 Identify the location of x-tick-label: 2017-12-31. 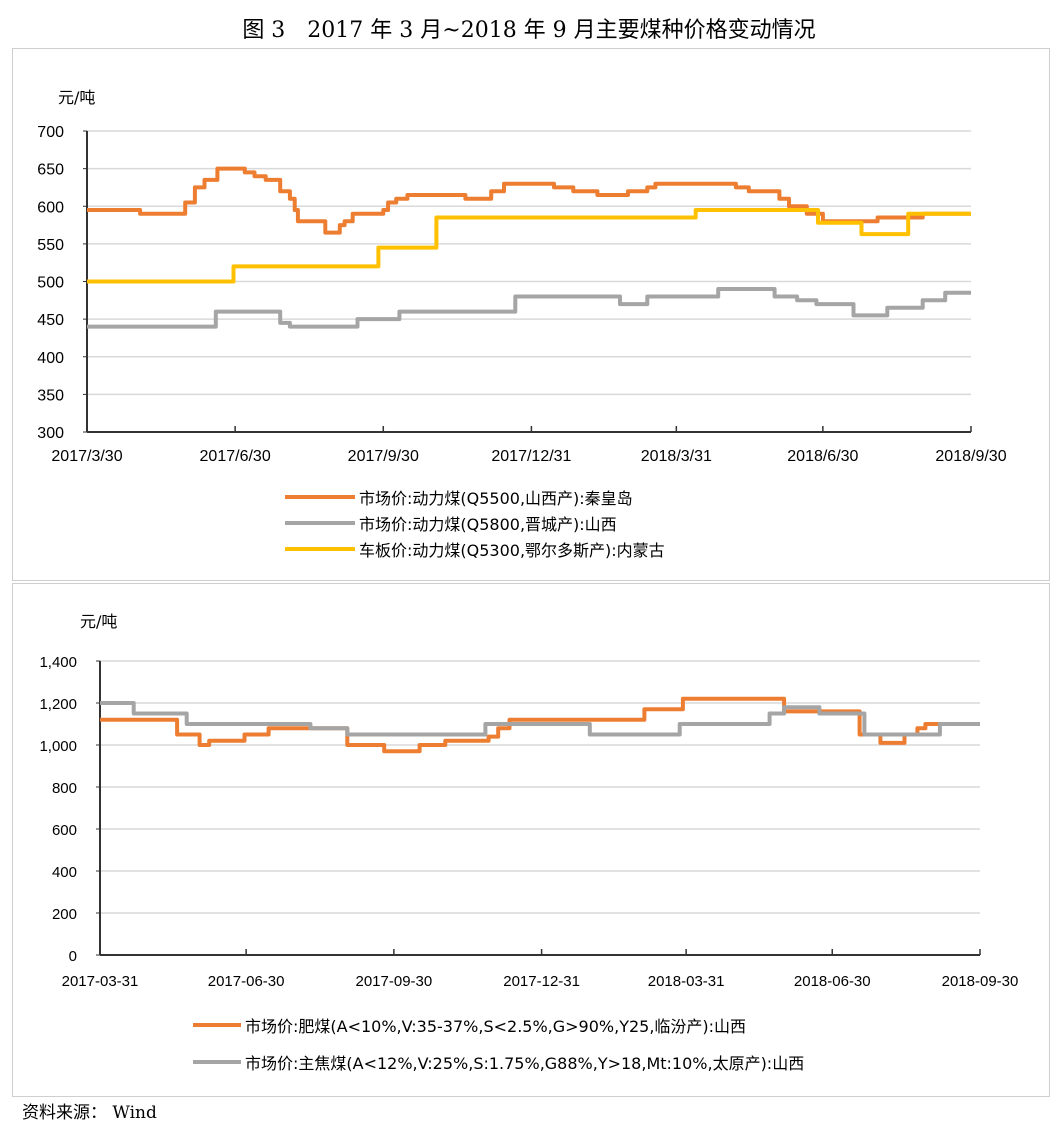
(541, 981).